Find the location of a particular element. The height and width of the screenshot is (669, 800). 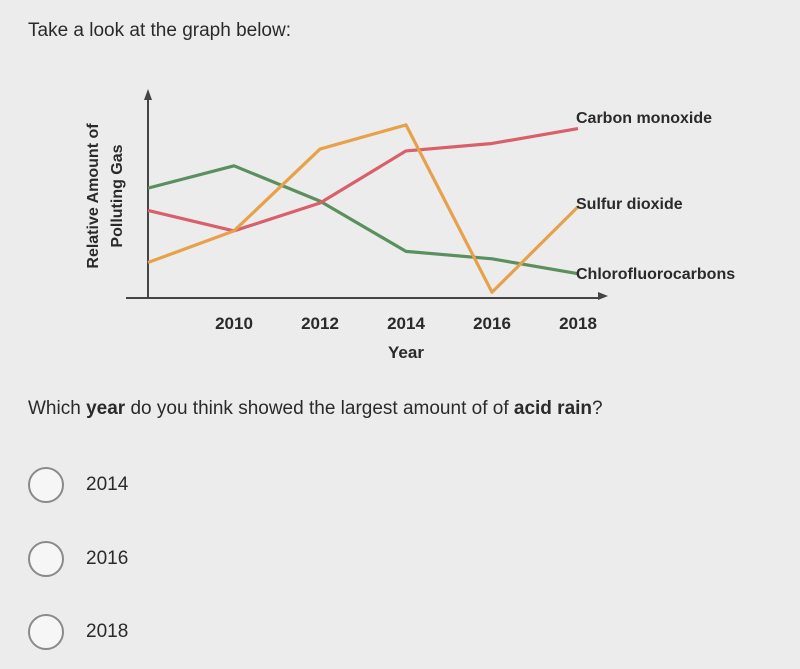

answer-option-label: 2014 is located at coordinates (107, 484).